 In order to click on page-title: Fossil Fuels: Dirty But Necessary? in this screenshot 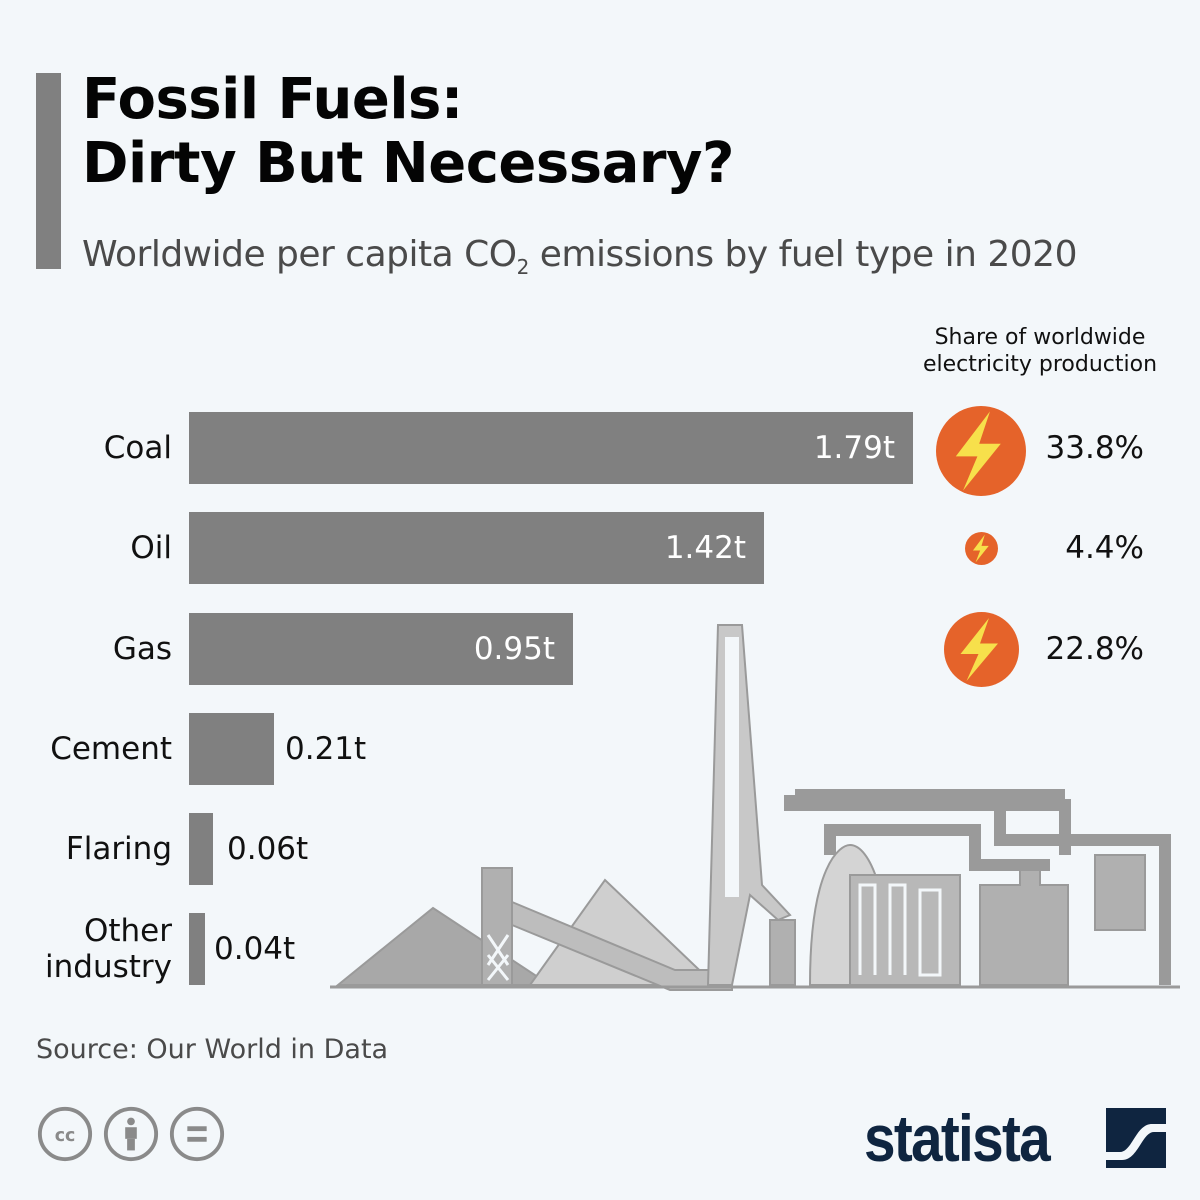, I will do `click(408, 132)`.